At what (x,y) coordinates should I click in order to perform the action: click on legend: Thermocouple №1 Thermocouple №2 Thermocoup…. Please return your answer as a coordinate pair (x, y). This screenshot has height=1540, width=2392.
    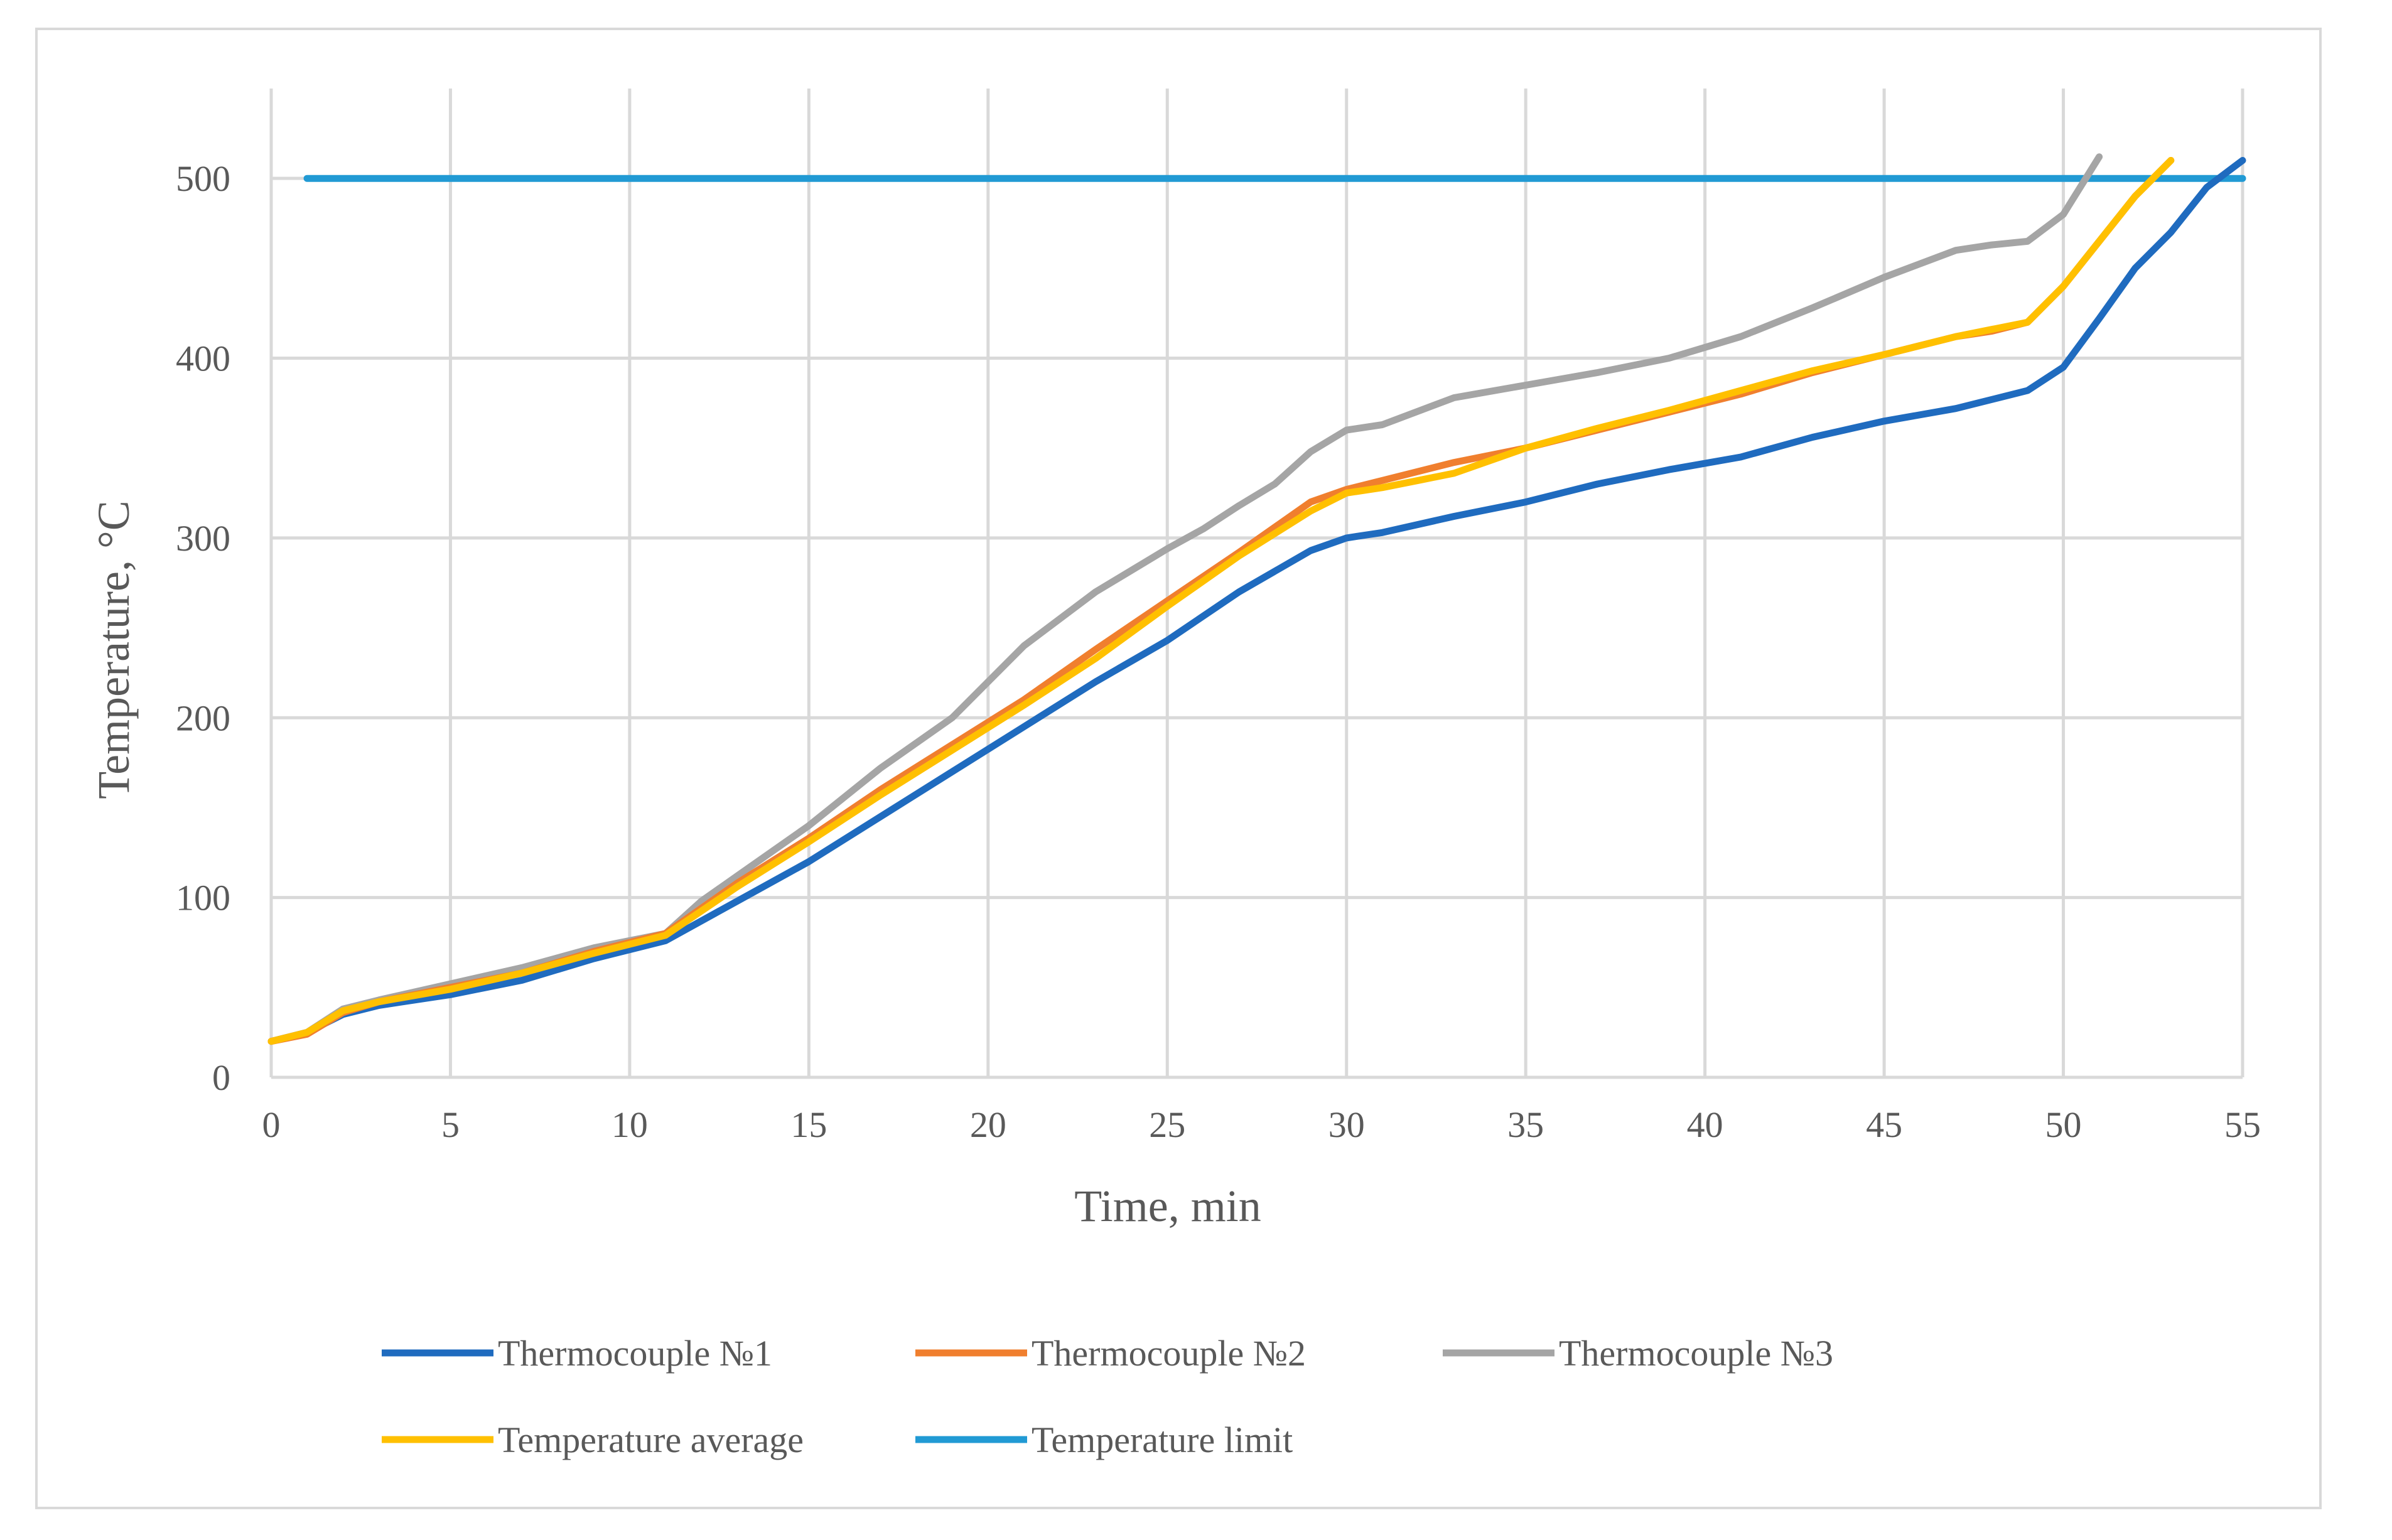
    Looking at the image, I should click on (1108, 1396).